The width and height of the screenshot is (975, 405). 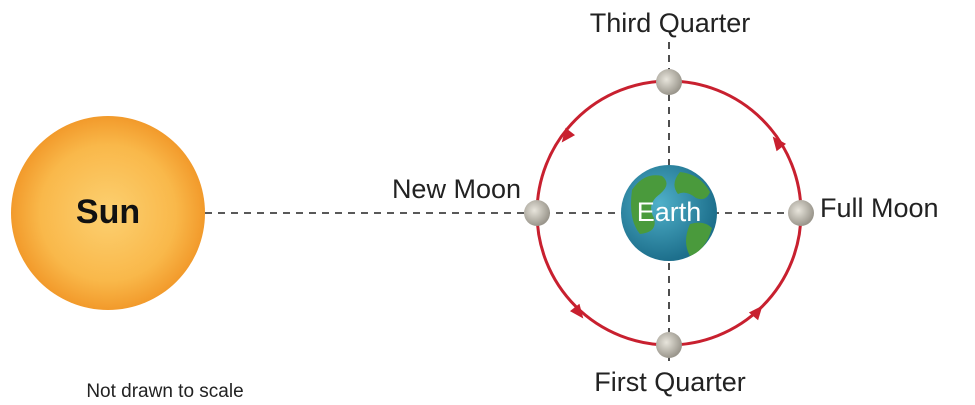 I want to click on phase-label: Full Moon, so click(x=879, y=208).